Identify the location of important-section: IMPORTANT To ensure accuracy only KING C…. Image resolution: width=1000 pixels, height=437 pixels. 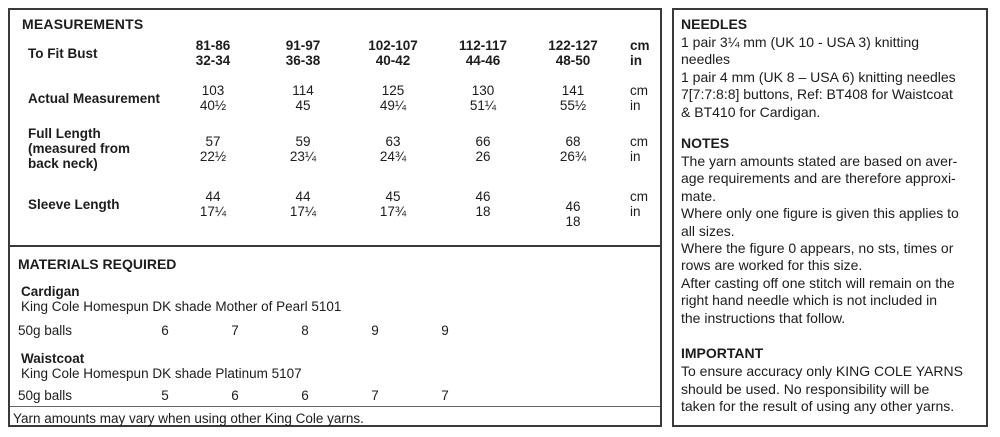
(828, 380).